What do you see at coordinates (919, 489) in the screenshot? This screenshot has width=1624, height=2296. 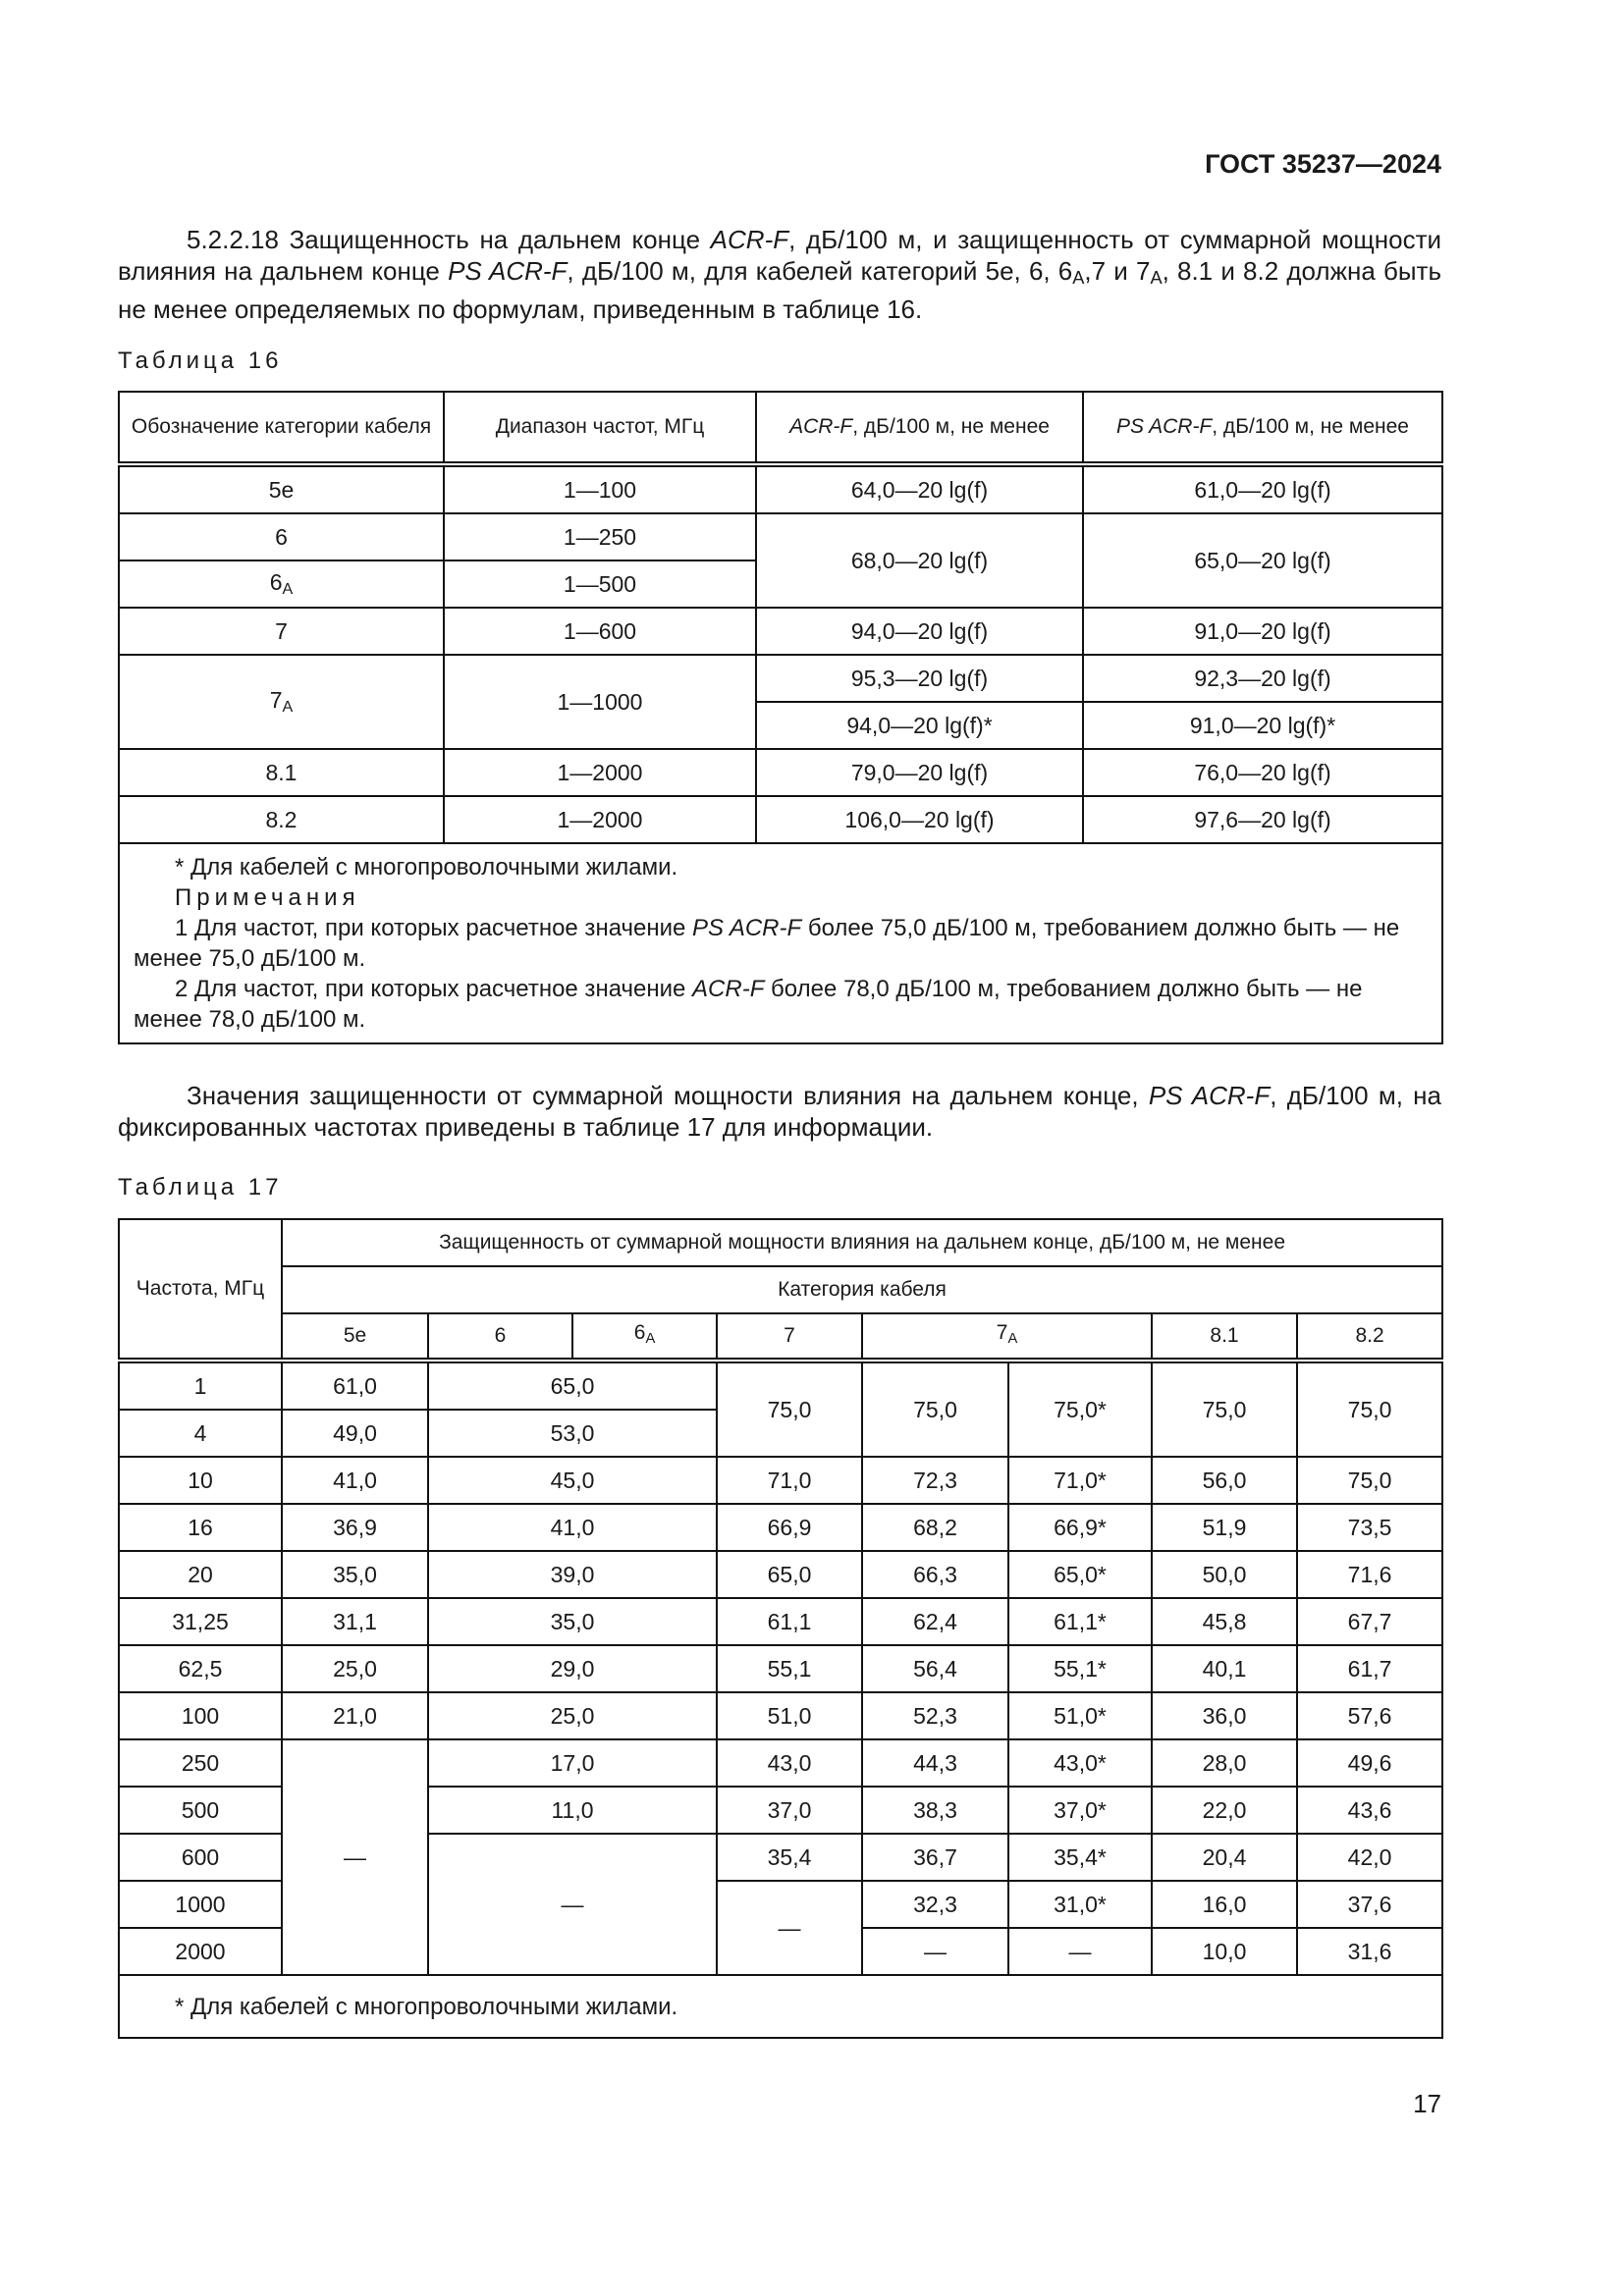 I see `table-cell: 64,0—20 lg(f)` at bounding box center [919, 489].